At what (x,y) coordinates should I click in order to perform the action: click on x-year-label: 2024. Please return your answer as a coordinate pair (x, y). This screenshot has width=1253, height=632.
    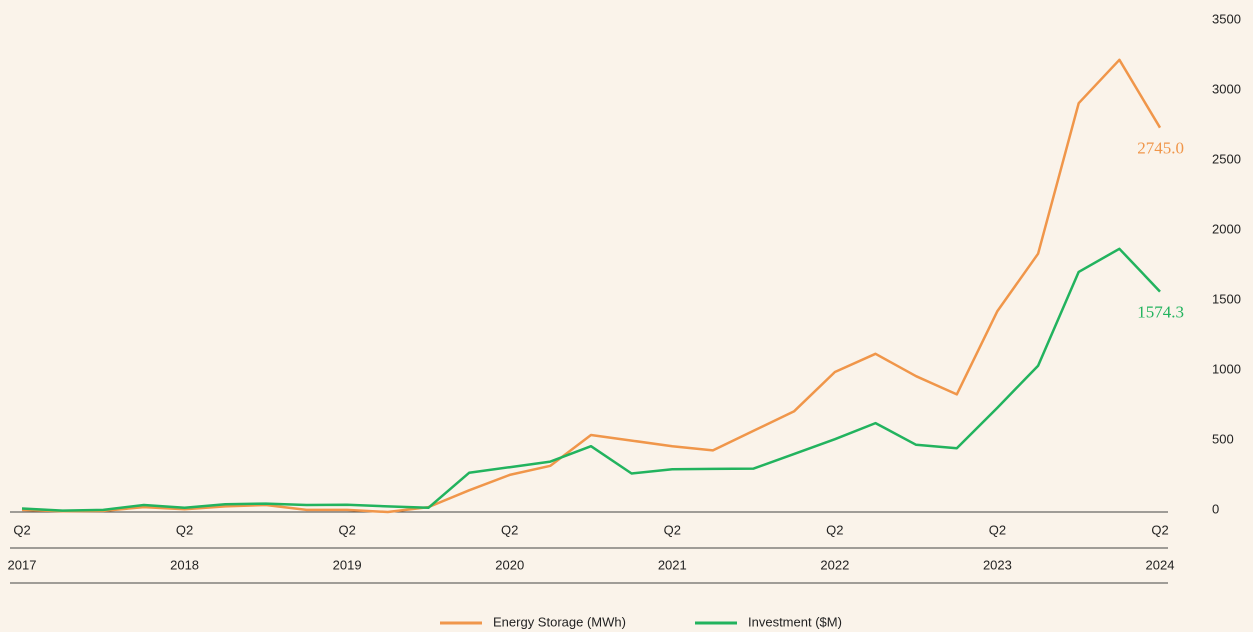
    Looking at the image, I should click on (1160, 564).